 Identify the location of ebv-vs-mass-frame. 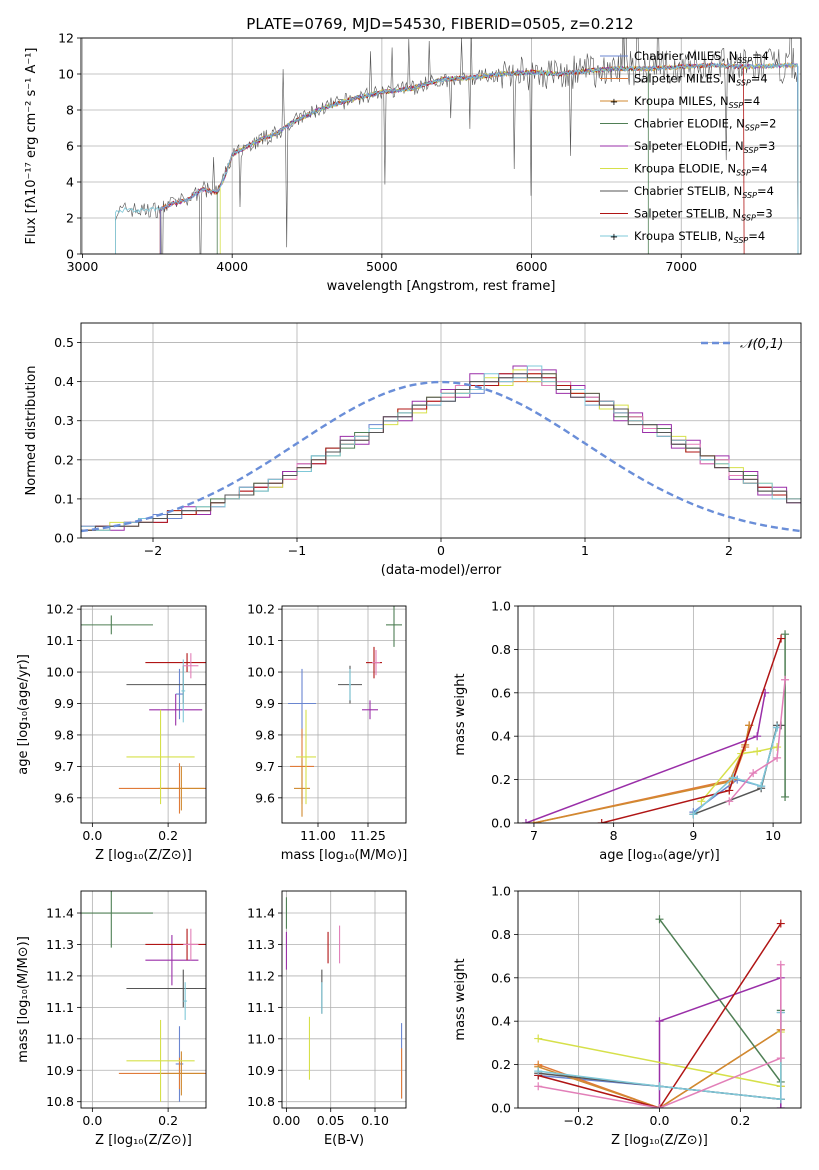
(344, 999).